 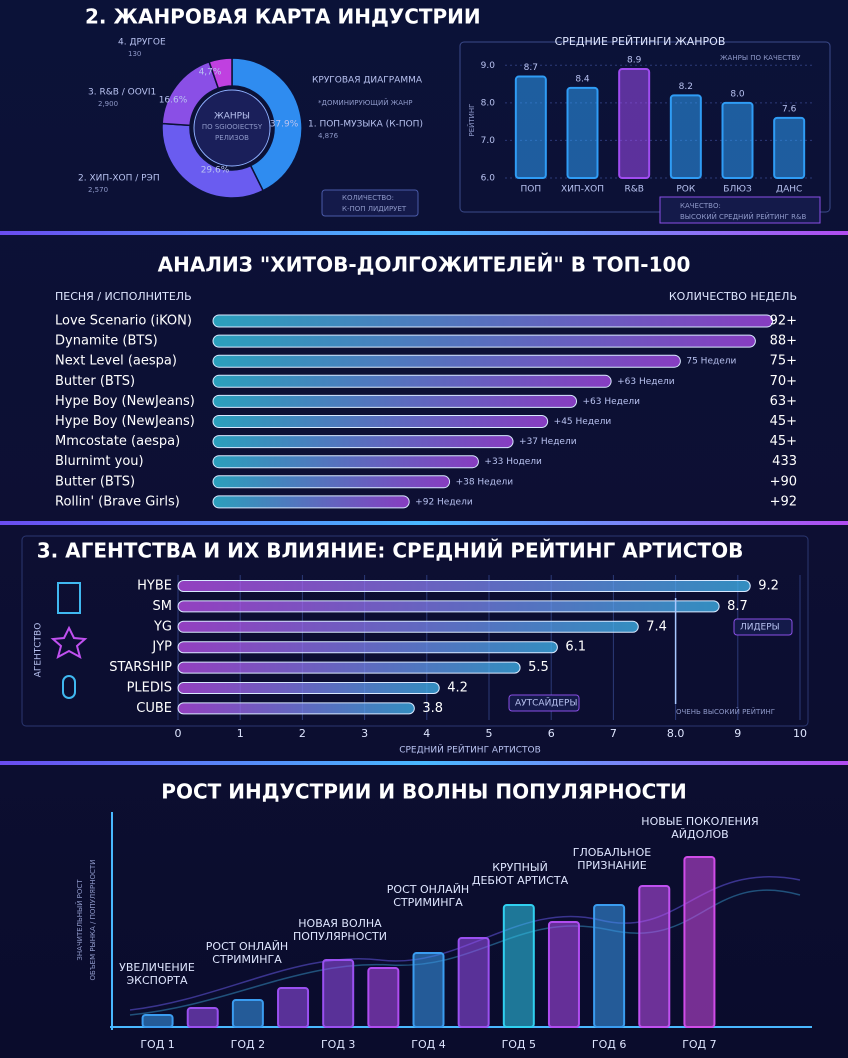 I want to click on annotation: НОВЫЕ ПОКОЛЕНИЯ, so click(x=699, y=821).